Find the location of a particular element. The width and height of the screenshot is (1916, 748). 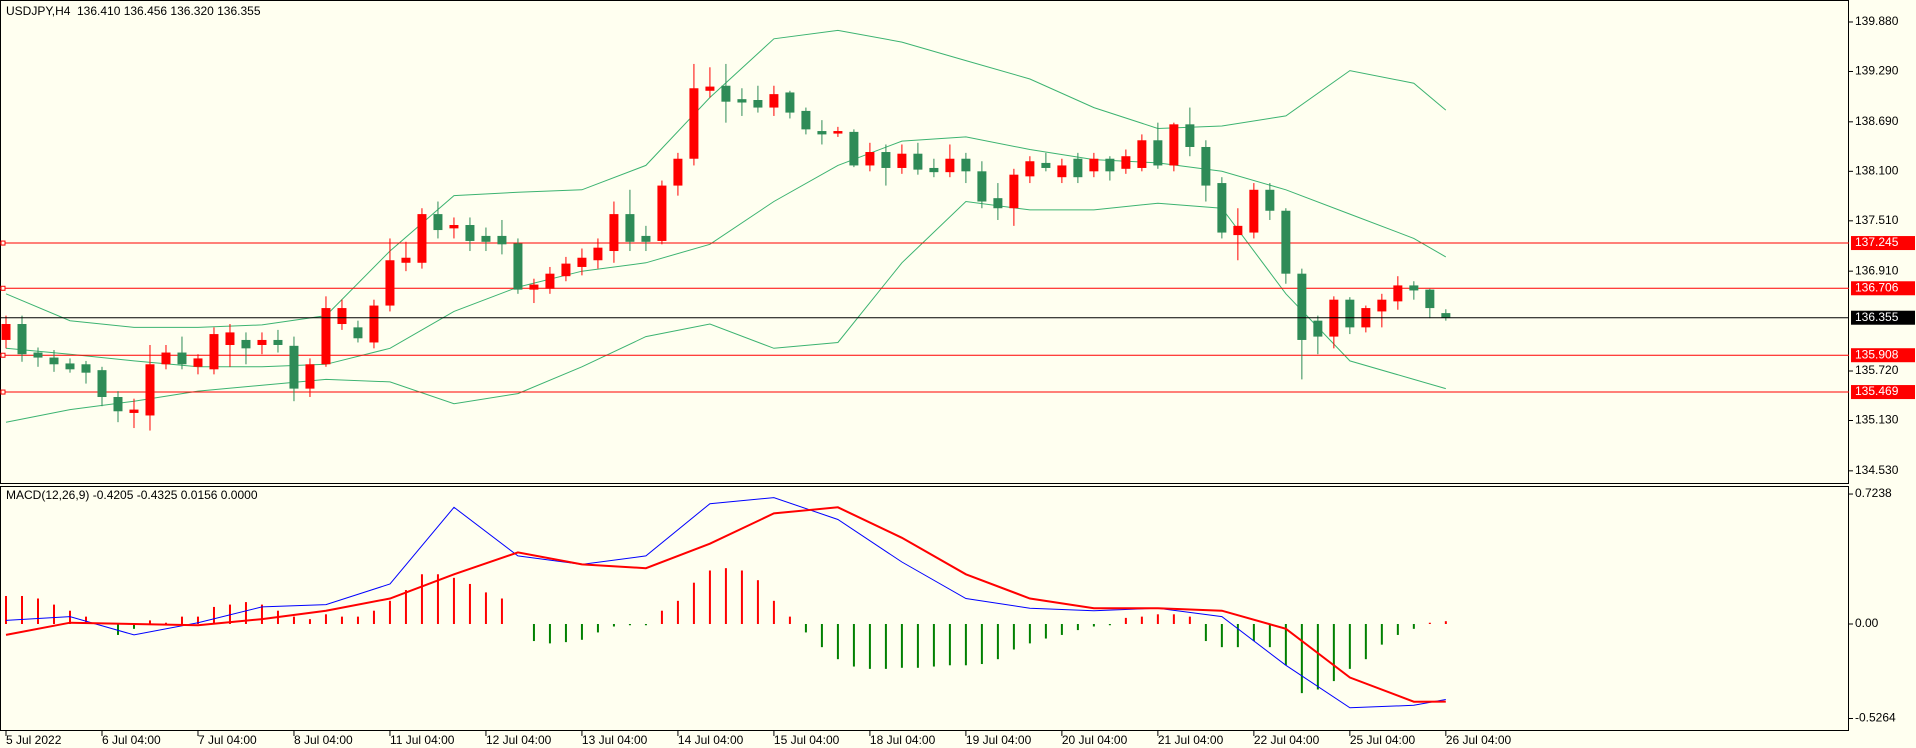

y-tick-label: 0.7238 is located at coordinates (1873, 493).